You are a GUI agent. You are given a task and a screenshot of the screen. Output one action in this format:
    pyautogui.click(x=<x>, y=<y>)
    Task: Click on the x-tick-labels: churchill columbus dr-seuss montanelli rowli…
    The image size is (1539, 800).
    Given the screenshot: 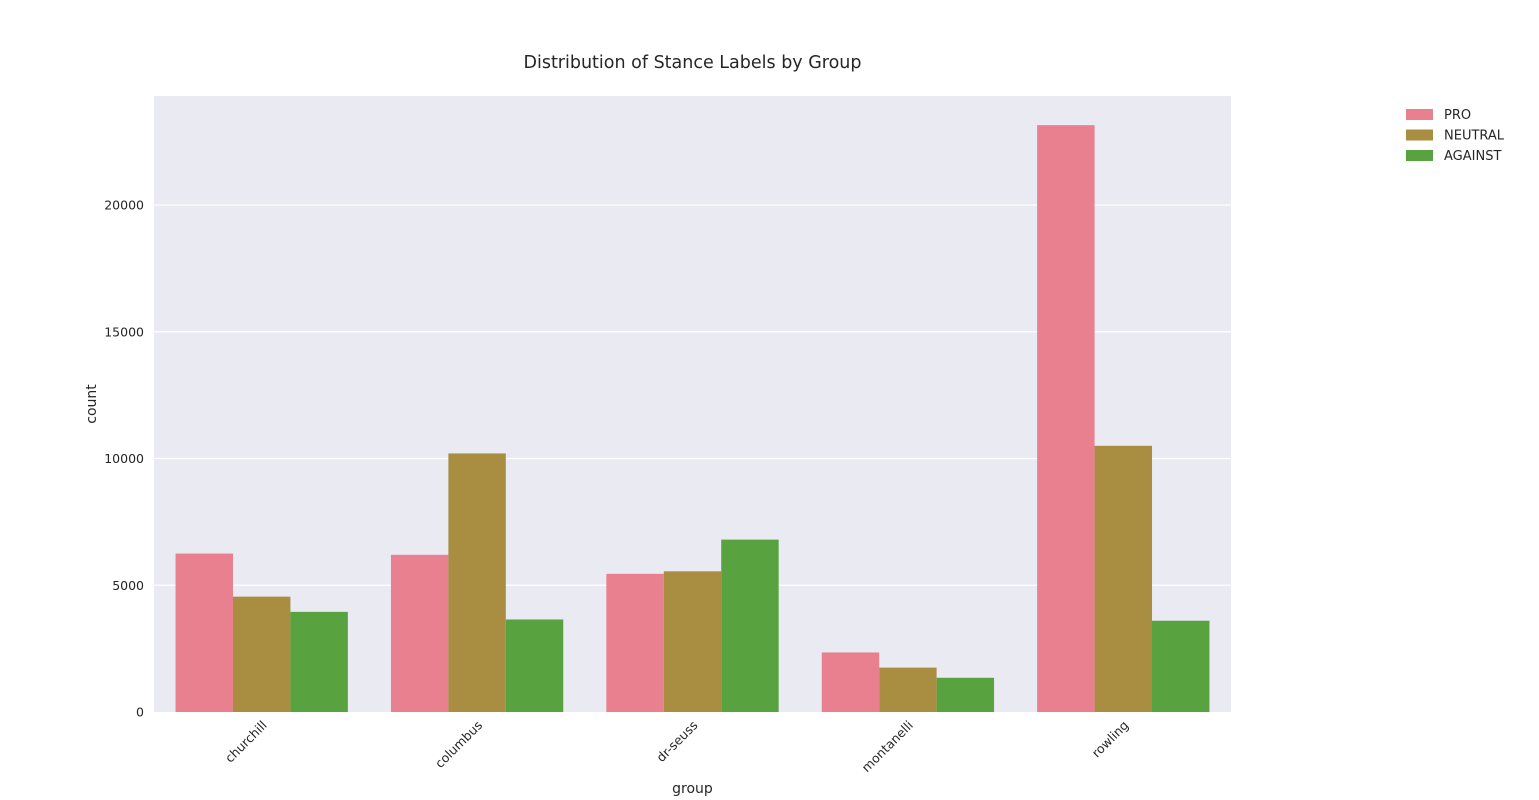 What is the action you would take?
    pyautogui.click(x=677, y=747)
    